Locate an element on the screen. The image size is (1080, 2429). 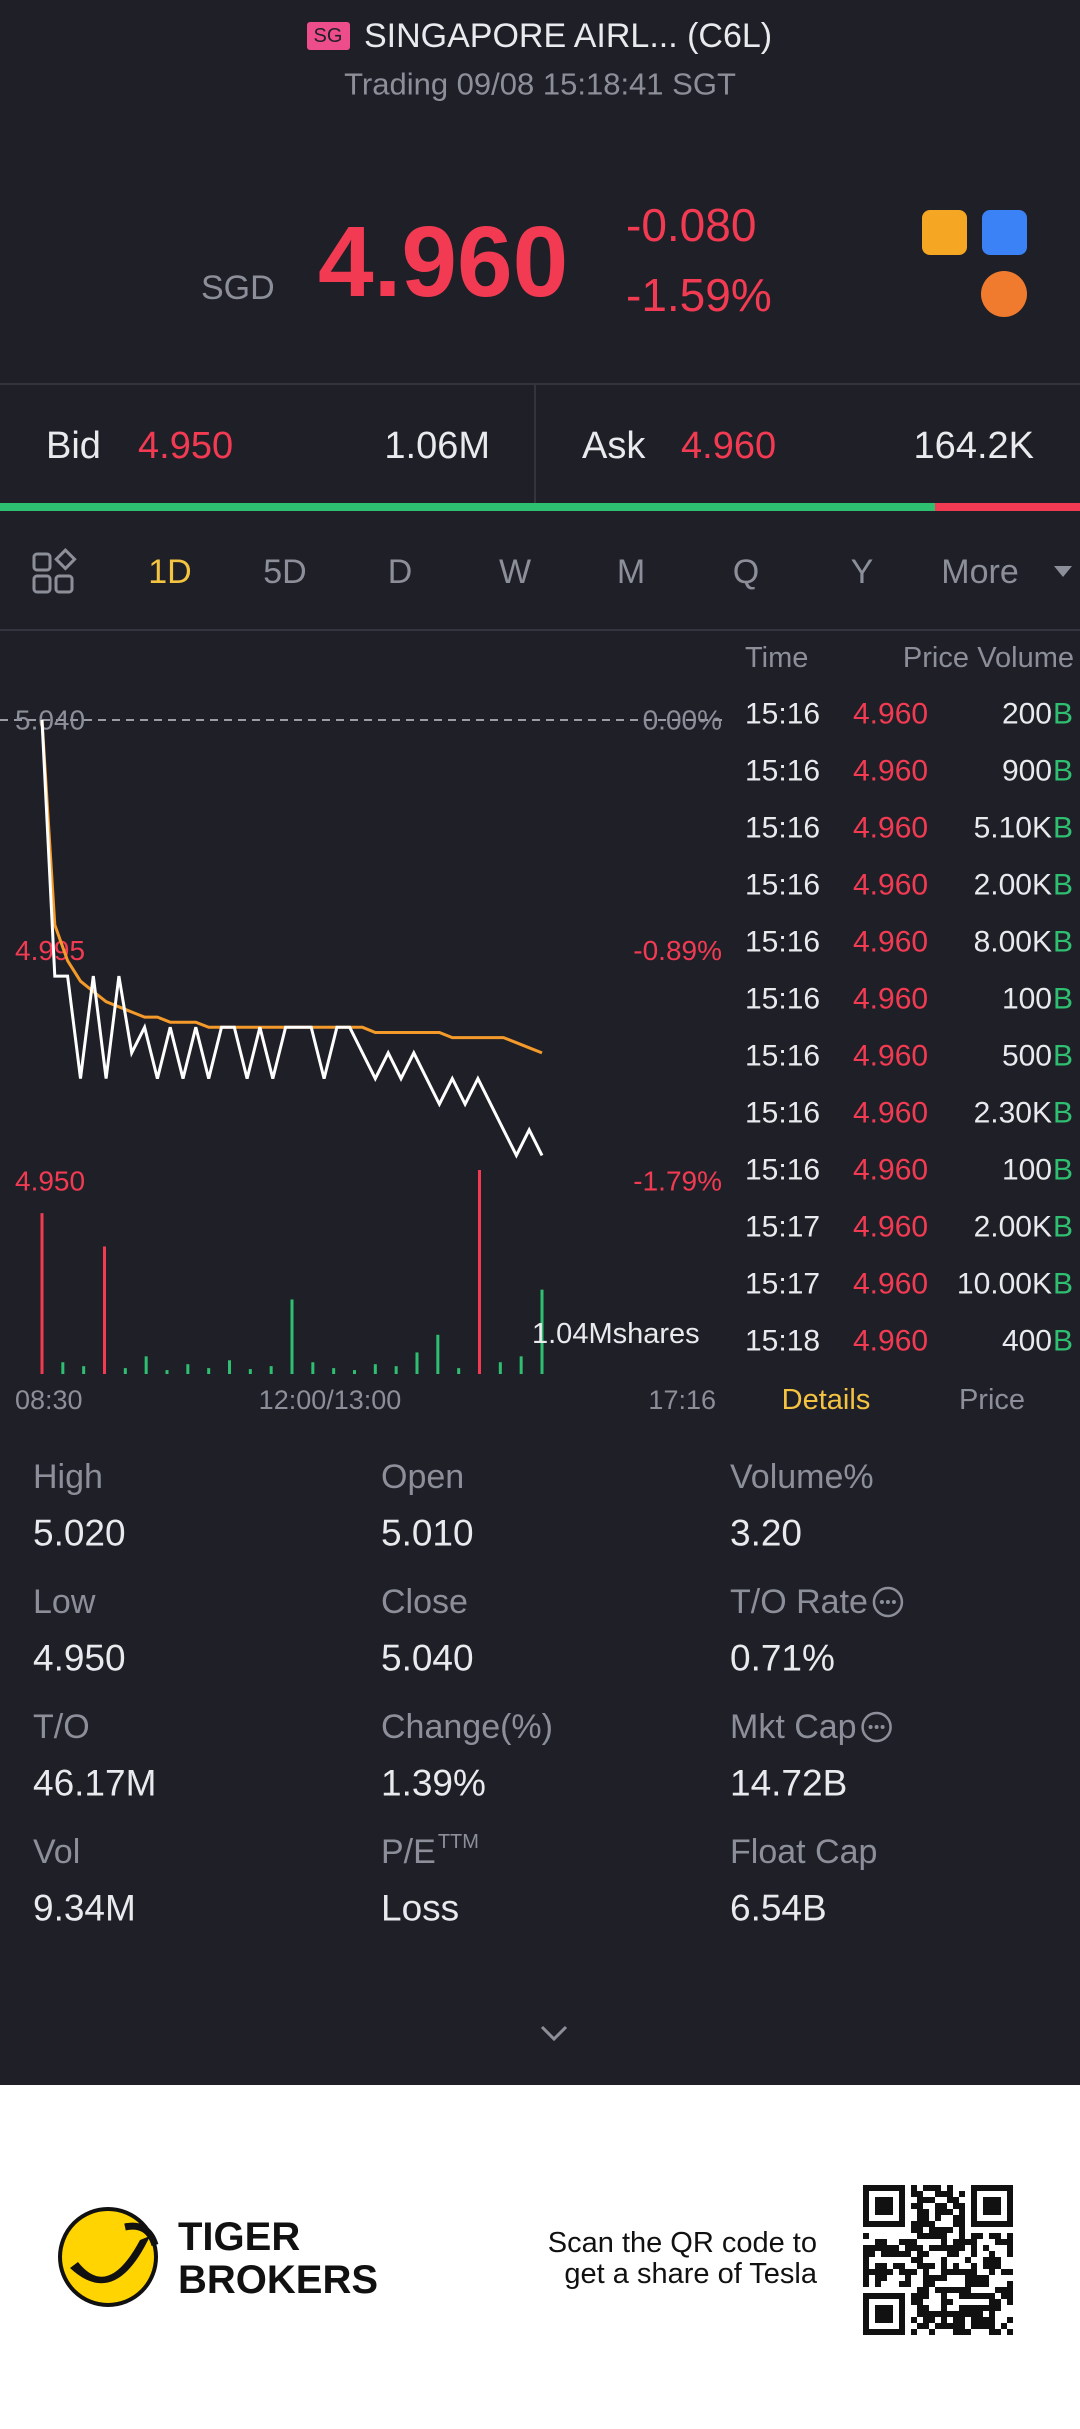
trade-volume: 5.10K is located at coordinates (1013, 828).